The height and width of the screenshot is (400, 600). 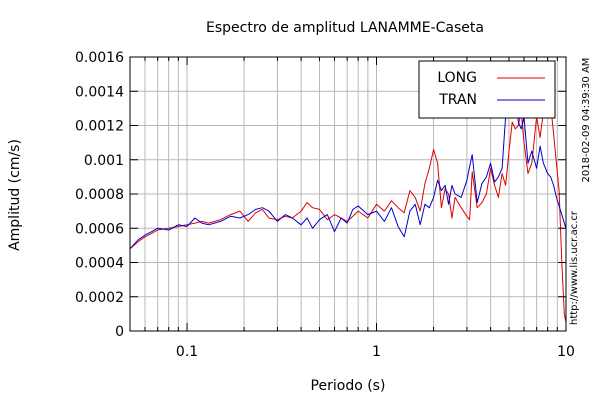 I want to click on legend-box, so click(x=487, y=89).